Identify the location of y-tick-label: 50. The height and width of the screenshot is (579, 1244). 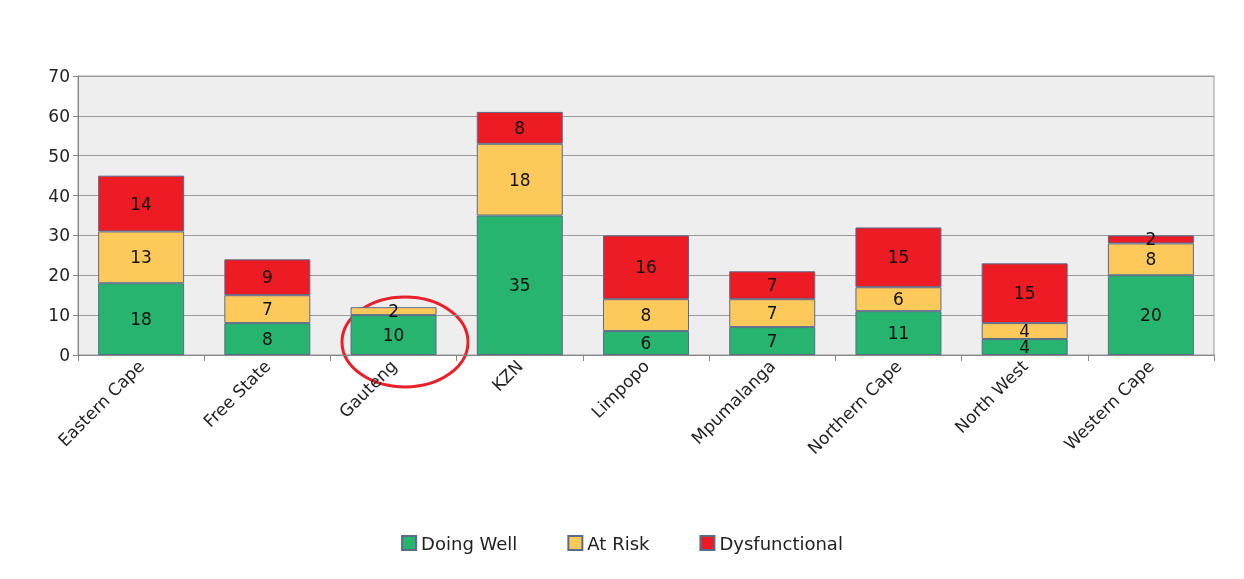
(59, 155).